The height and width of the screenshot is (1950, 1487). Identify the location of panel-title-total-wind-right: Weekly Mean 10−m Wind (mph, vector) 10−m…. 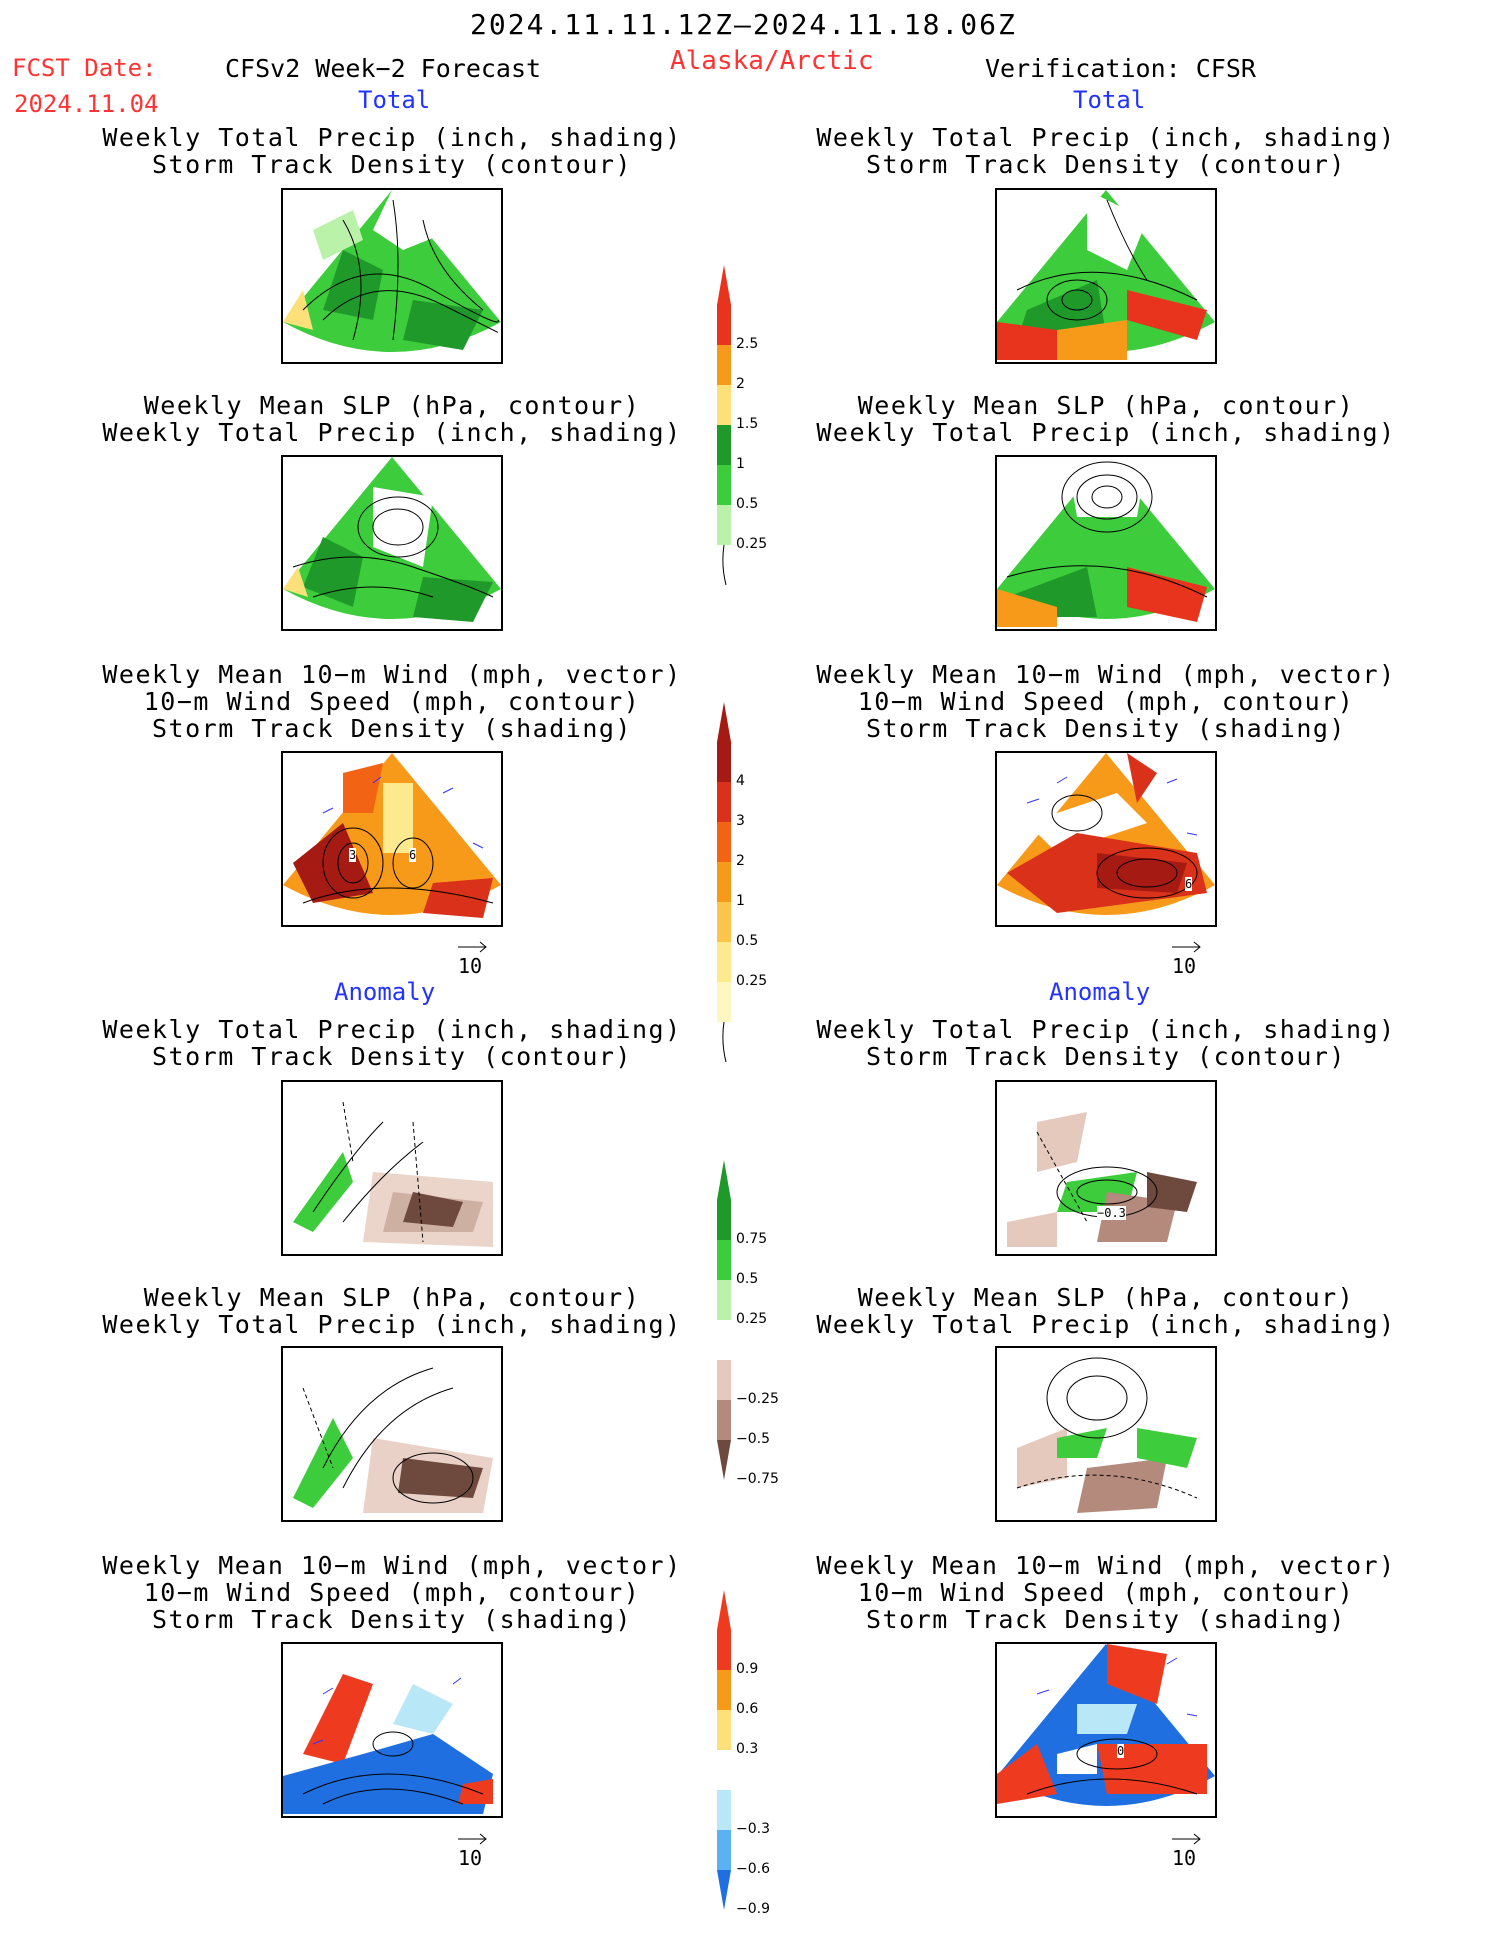
(1106, 701).